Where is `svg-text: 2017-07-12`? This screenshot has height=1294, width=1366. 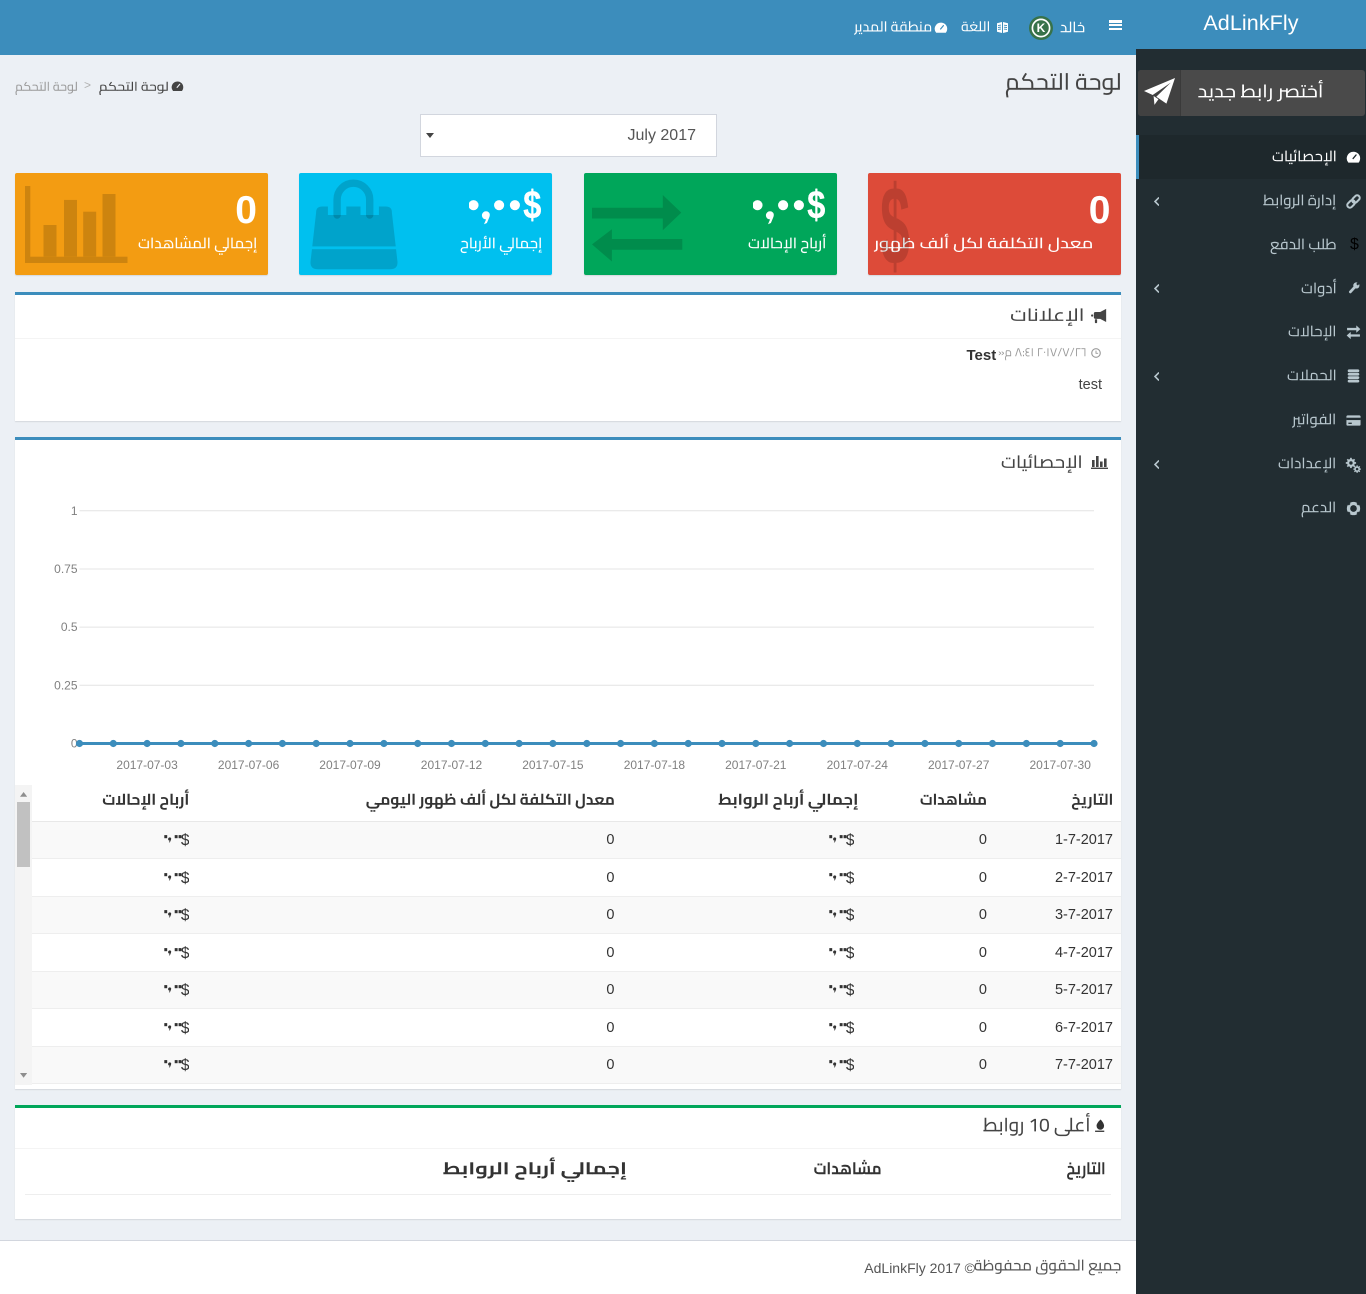 svg-text: 2017-07-12 is located at coordinates (451, 765).